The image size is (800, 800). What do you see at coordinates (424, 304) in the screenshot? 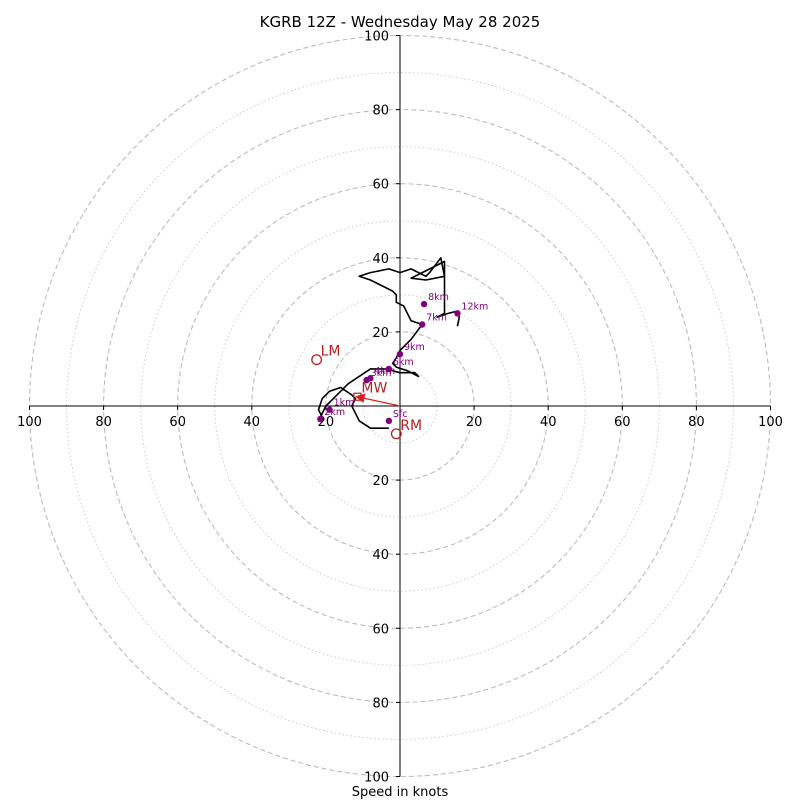
I see `height-point-8km` at bounding box center [424, 304].